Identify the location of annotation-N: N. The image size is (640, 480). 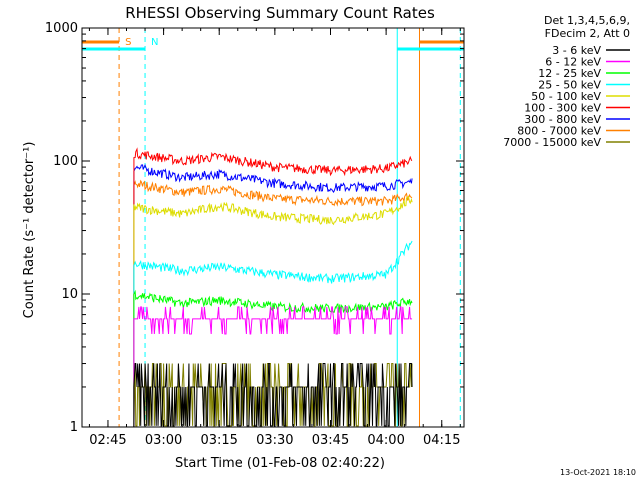
(154, 42).